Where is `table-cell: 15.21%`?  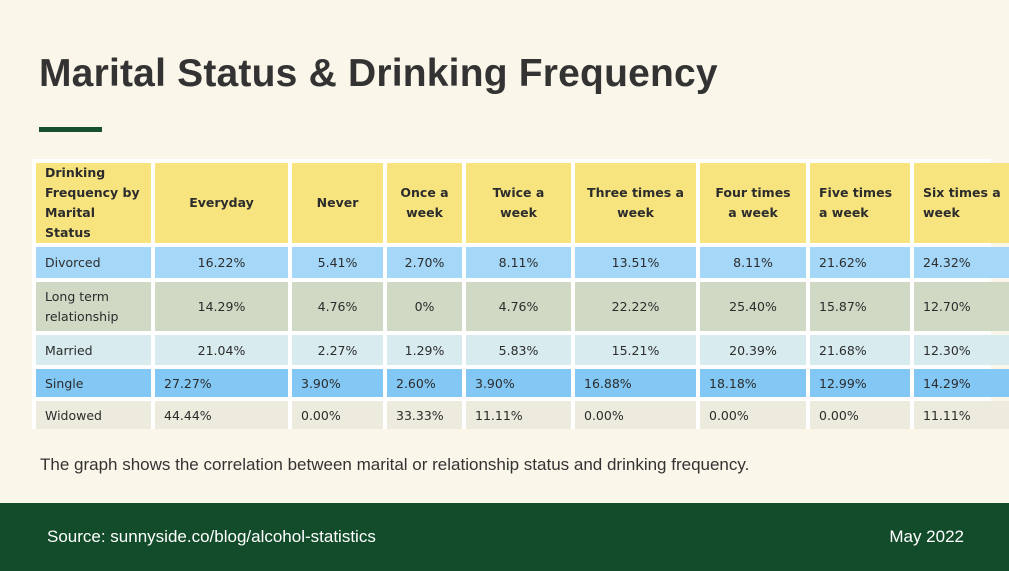
table-cell: 15.21% is located at coordinates (635, 350).